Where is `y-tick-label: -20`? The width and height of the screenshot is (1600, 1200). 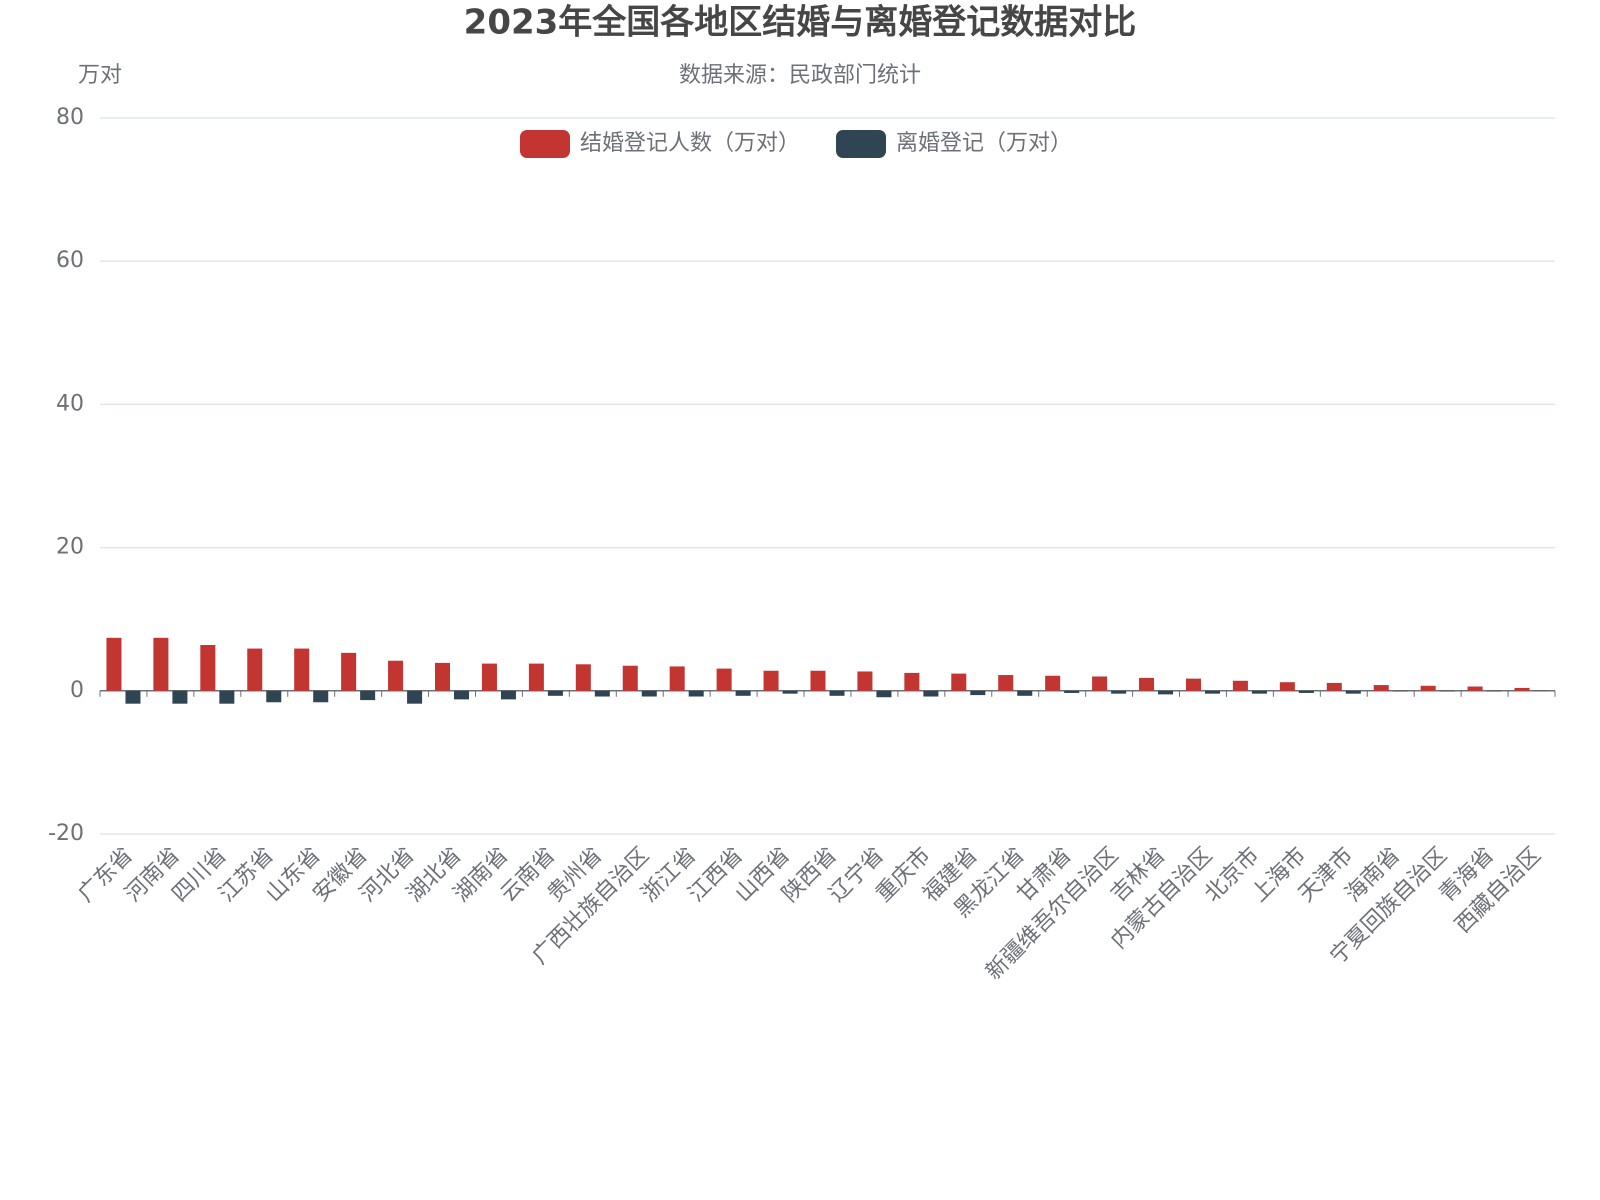 y-tick-label: -20 is located at coordinates (66, 833).